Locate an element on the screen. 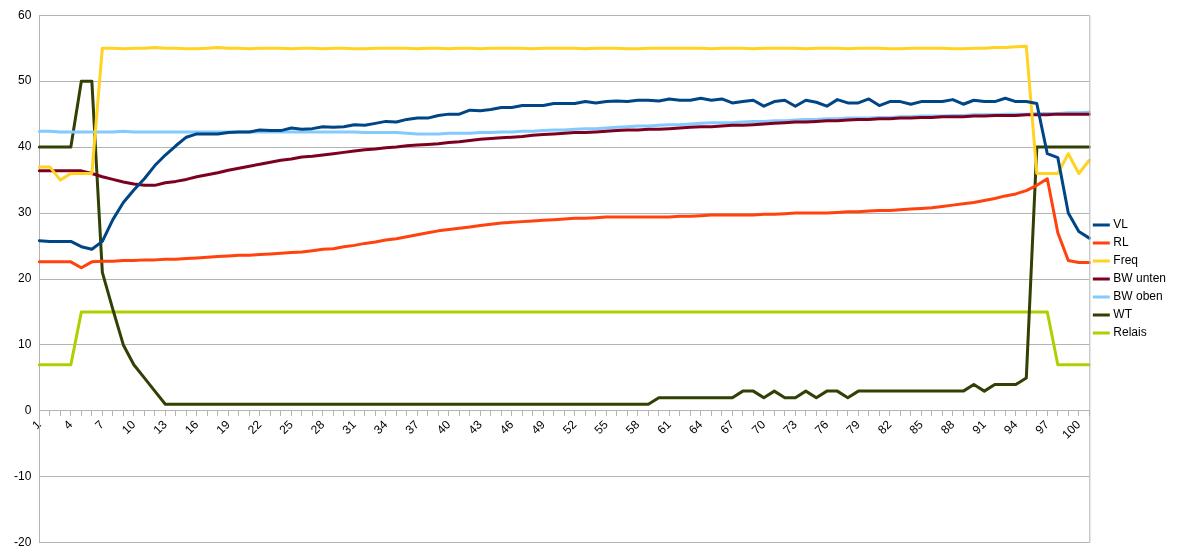 The image size is (1182, 558). x-tick-label: 82 is located at coordinates (884, 427).